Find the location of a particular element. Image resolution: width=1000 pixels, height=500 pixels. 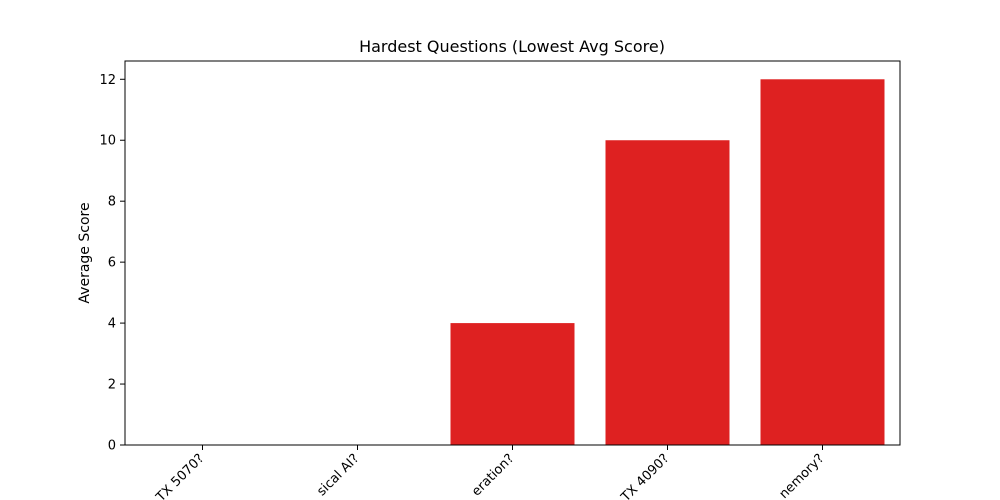

x-tick-label: eration? is located at coordinates (493, 475).